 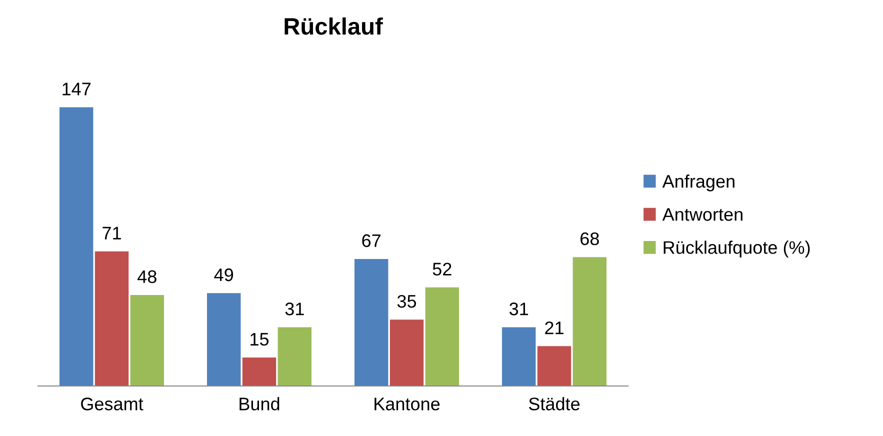 I want to click on x-tick-label: Kantone, so click(x=407, y=404).